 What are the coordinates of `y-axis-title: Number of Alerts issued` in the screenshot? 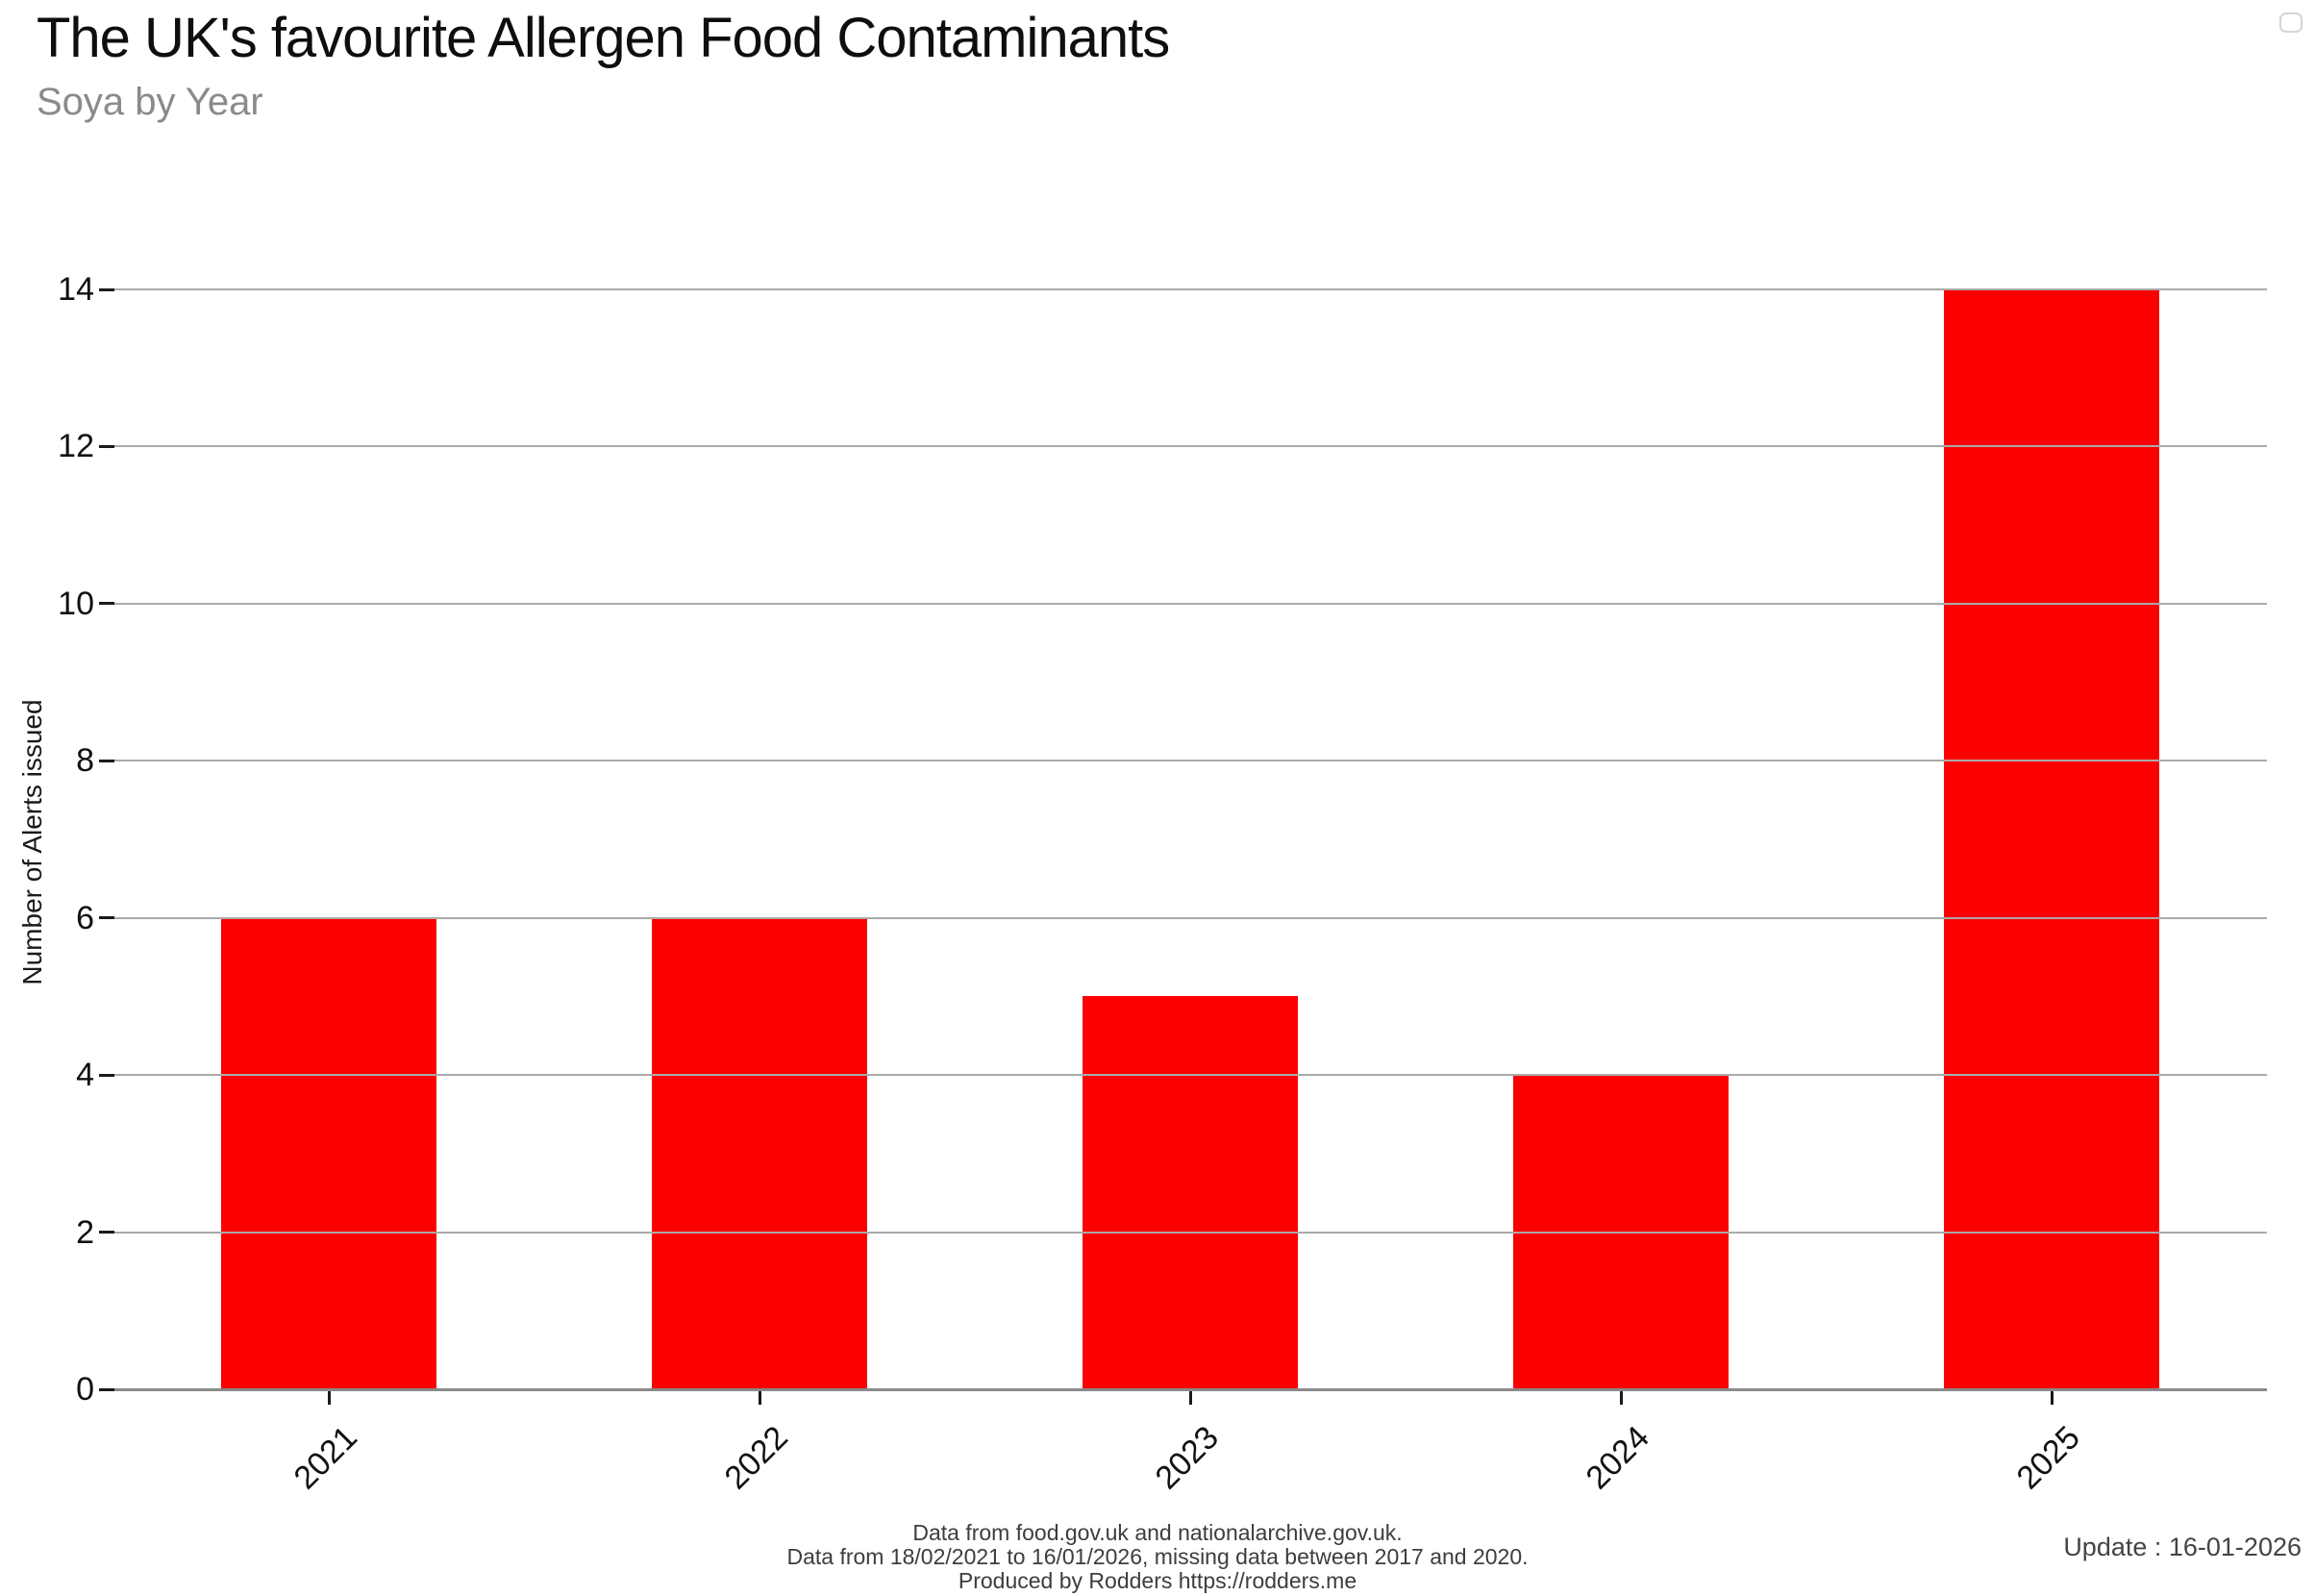 It's located at (32, 842).